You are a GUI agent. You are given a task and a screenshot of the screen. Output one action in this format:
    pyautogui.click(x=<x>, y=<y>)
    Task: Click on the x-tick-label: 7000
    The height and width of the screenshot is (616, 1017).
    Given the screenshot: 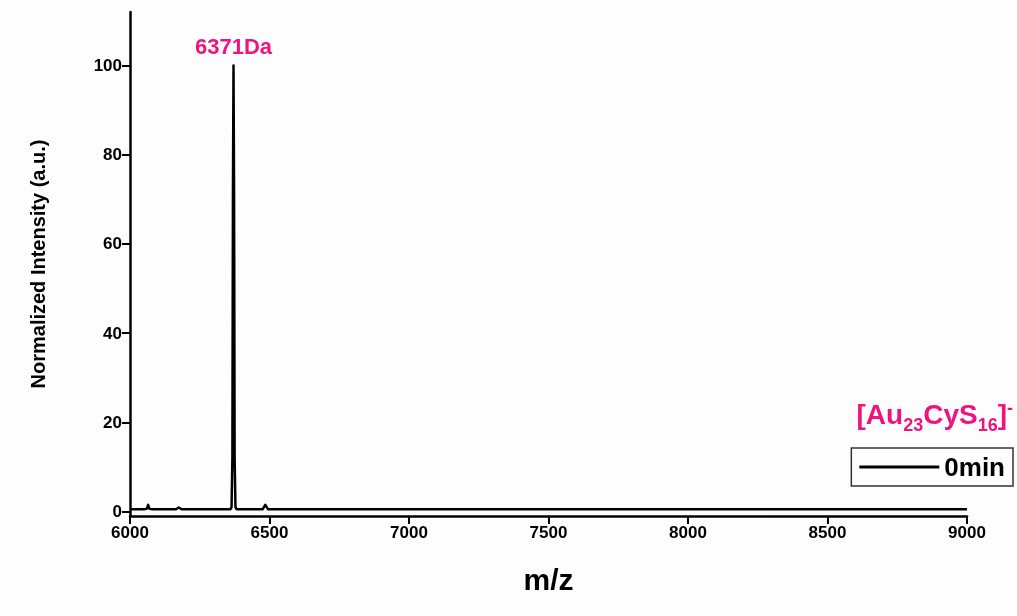 What is the action you would take?
    pyautogui.click(x=409, y=532)
    